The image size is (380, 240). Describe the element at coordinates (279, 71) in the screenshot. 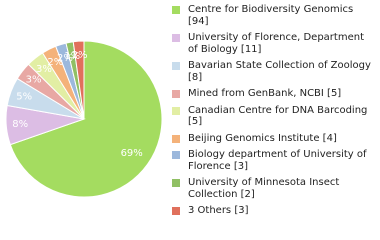

I see `legend-label: Bavarian State Collection of Zoology [8]` at that location.